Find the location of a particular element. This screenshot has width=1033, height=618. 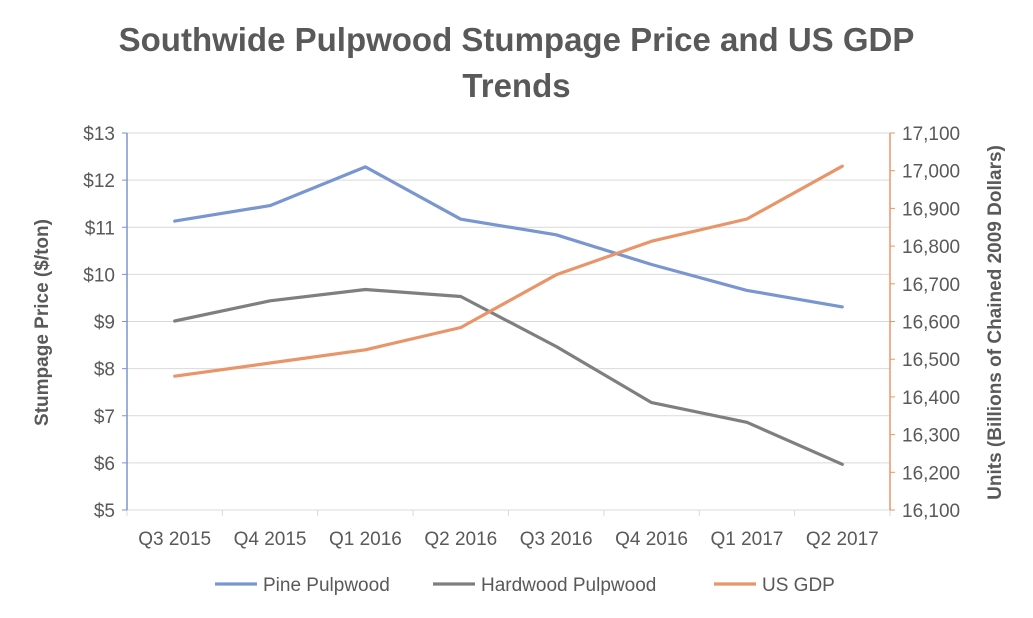

y-tick-label-left: $10 is located at coordinates (99, 275).